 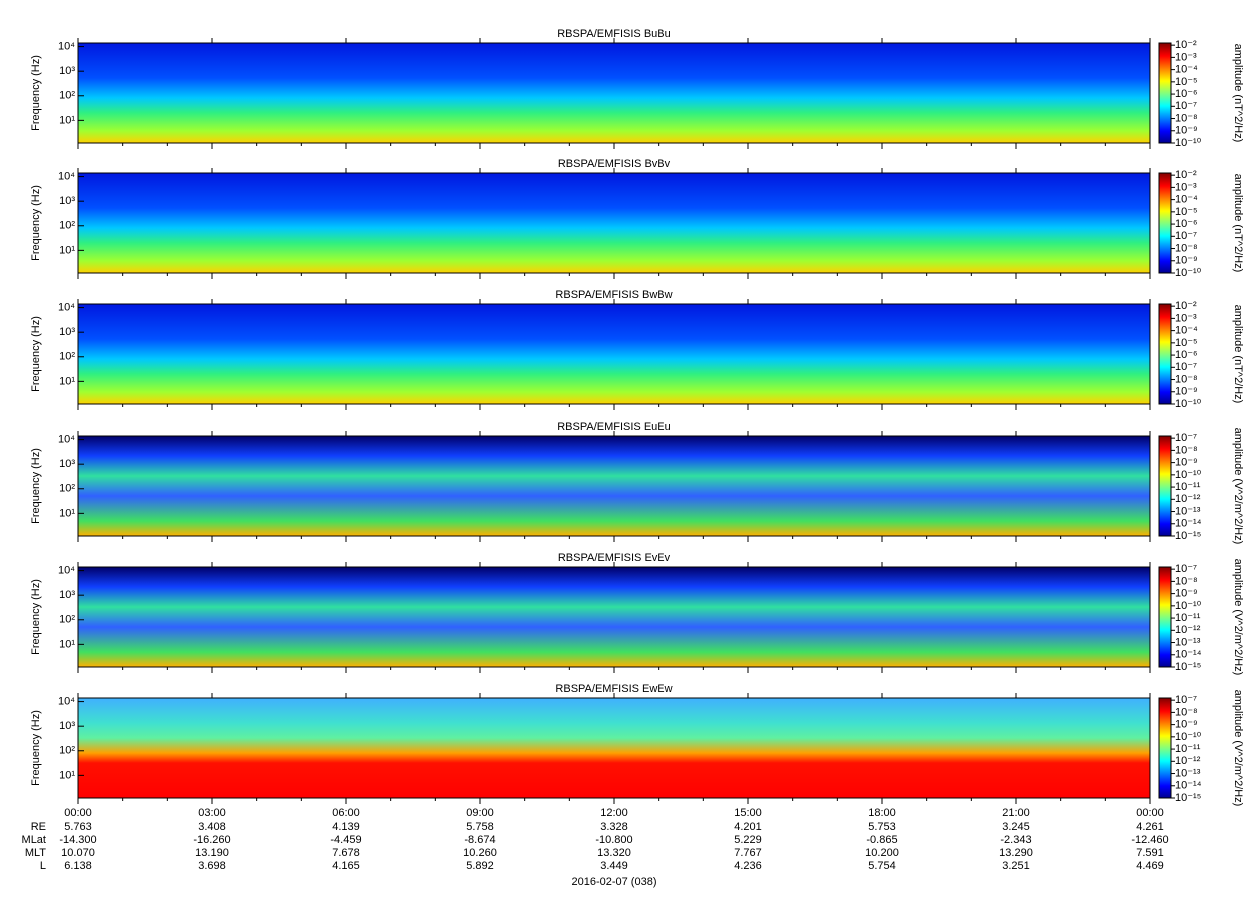 I want to click on colorbar-tick-label: 10⁻⁵, so click(x=1186, y=343).